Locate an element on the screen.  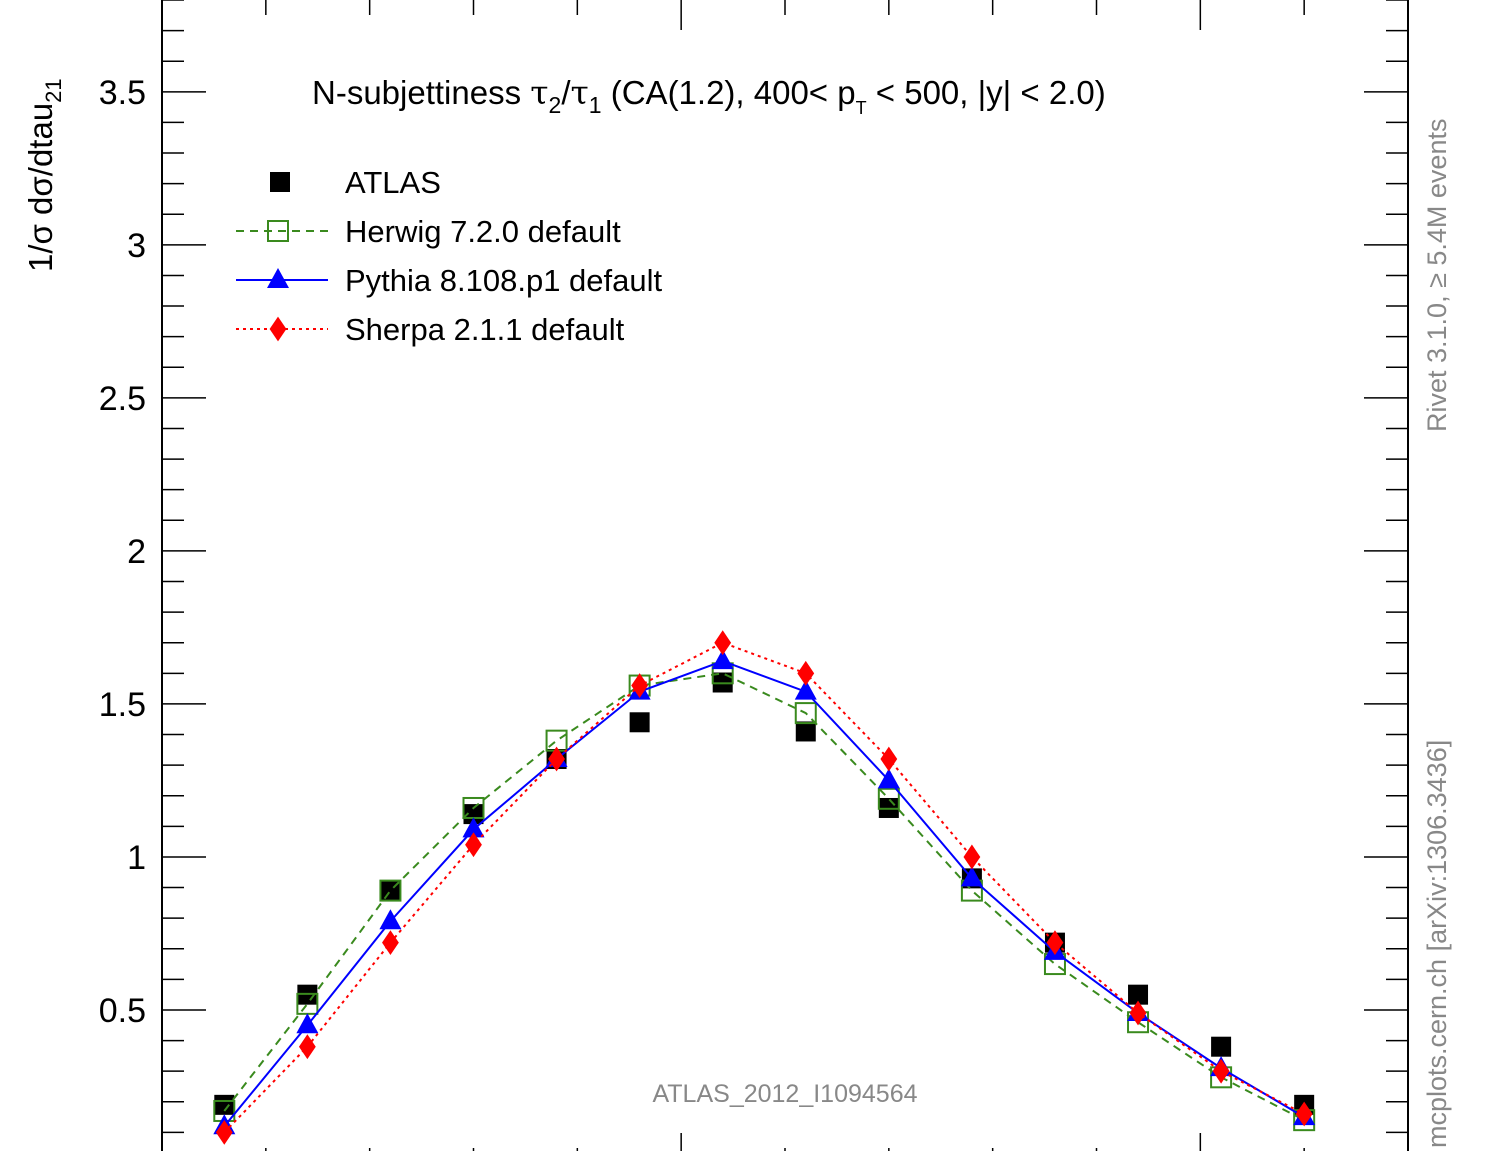
legend-item: Sherpa 2.1.1 default is located at coordinates (430, 329).